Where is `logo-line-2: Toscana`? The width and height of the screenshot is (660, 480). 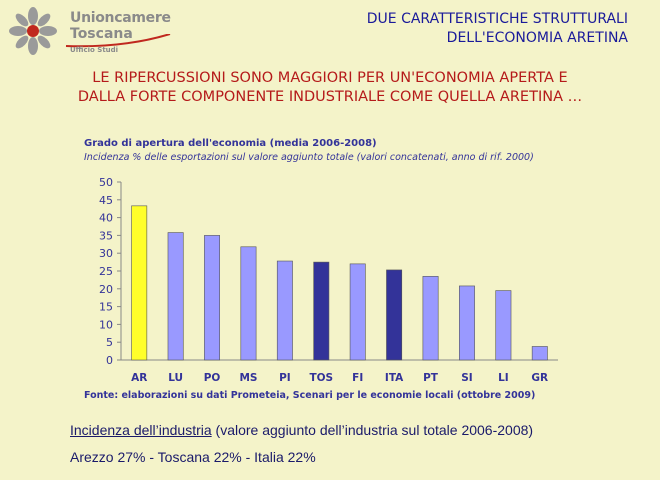 logo-line-2: Toscana is located at coordinates (101, 34).